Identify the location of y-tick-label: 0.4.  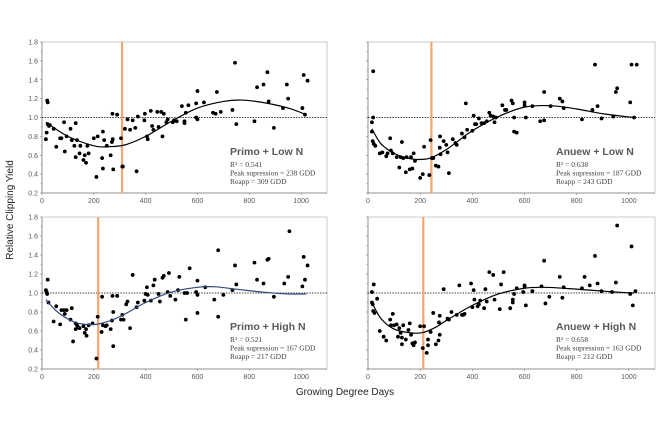
(33, 351).